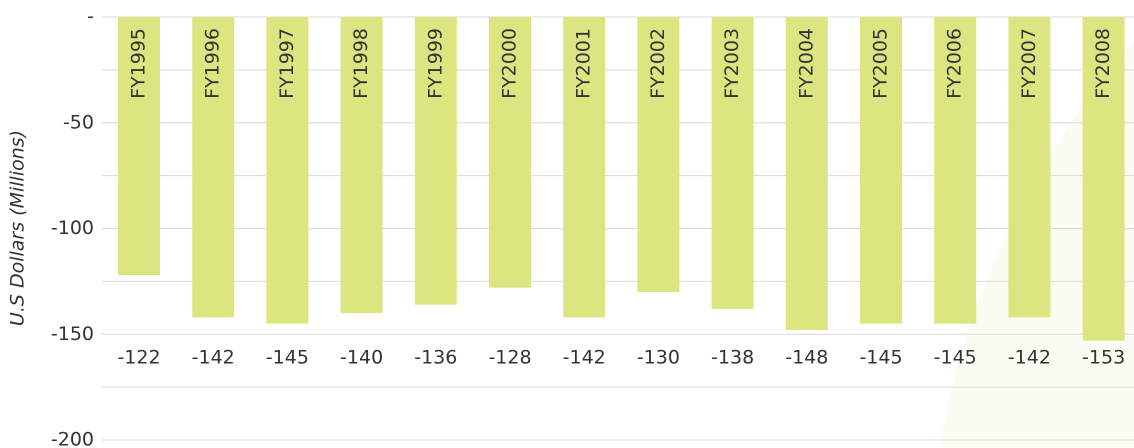 The image size is (1134, 448). Describe the element at coordinates (881, 63) in the screenshot. I see `category-label: FY2005` at that location.